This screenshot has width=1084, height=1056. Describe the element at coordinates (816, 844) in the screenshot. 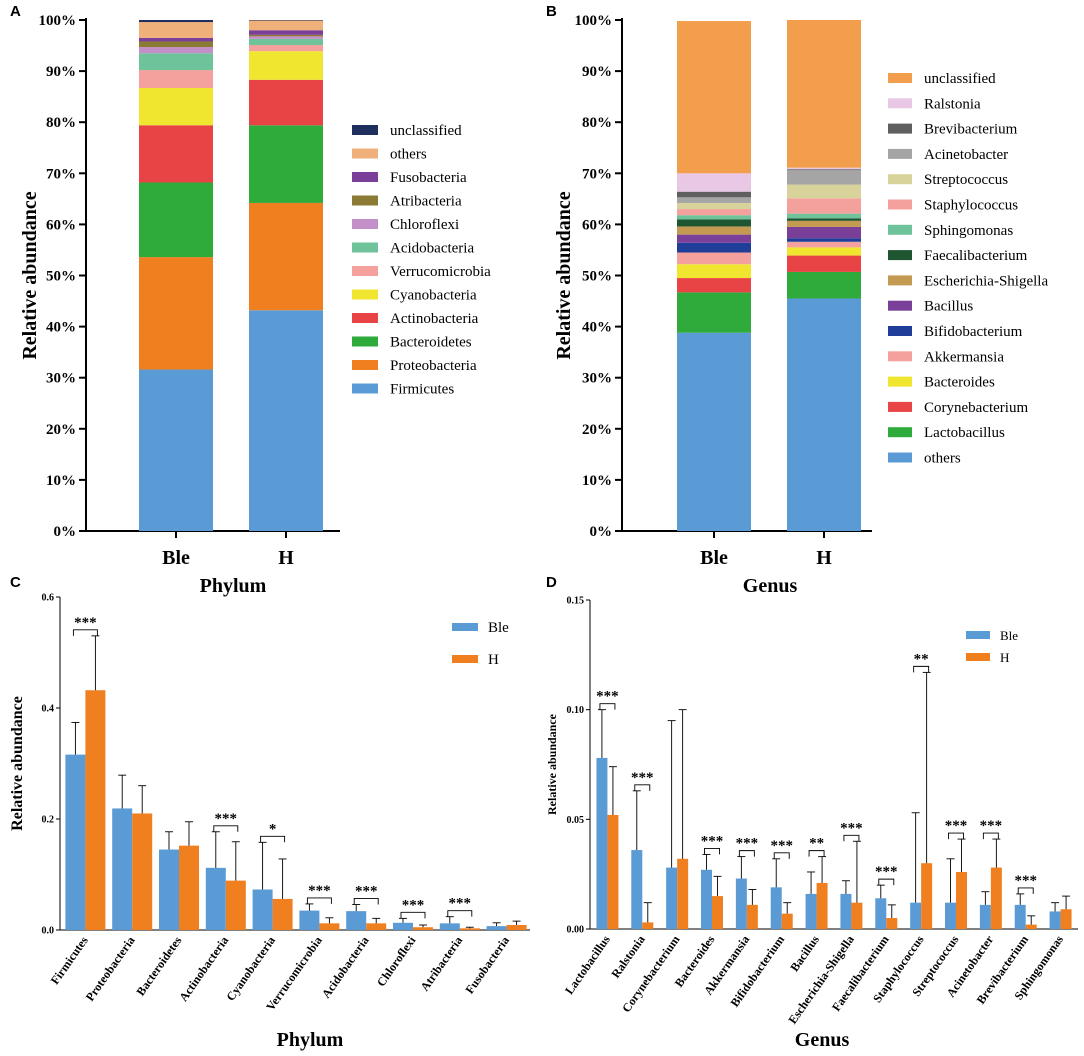

I see `significance-mark: **` at that location.